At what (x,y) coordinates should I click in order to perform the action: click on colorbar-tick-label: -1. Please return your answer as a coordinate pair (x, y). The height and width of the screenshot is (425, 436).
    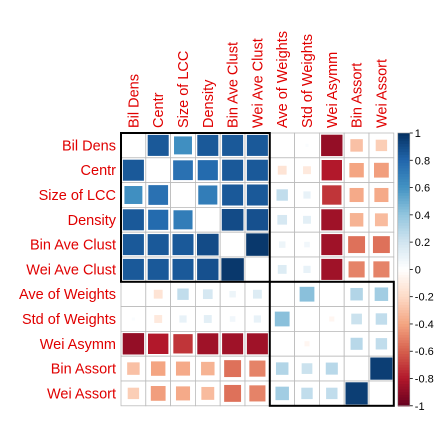
    Looking at the image, I should click on (420, 407).